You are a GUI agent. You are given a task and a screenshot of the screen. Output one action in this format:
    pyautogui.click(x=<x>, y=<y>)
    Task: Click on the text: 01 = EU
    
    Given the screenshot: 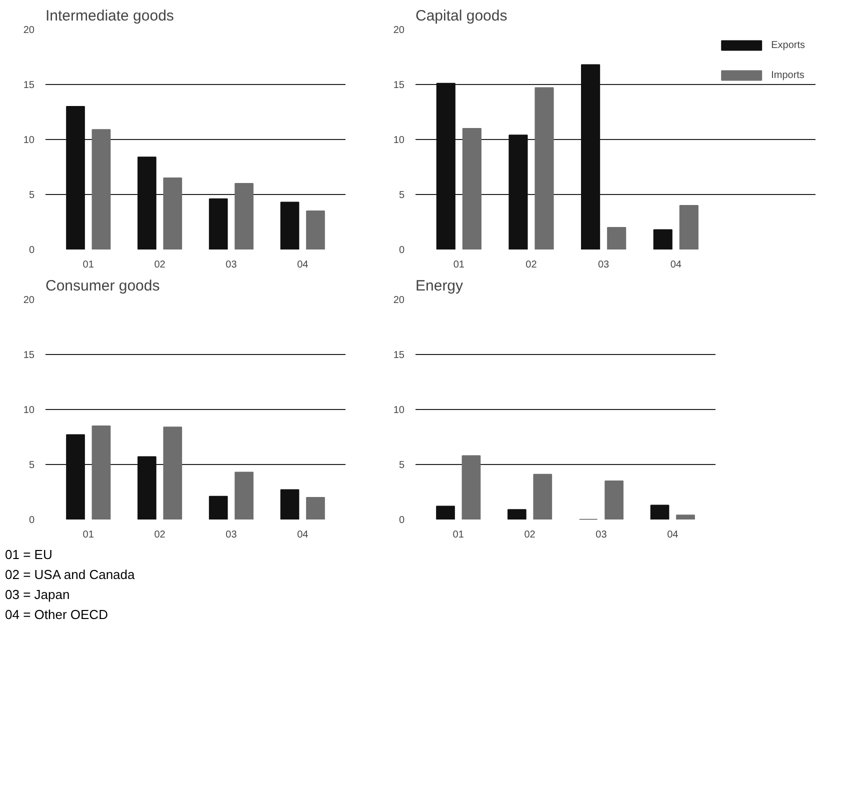 What is the action you would take?
    pyautogui.click(x=28, y=554)
    